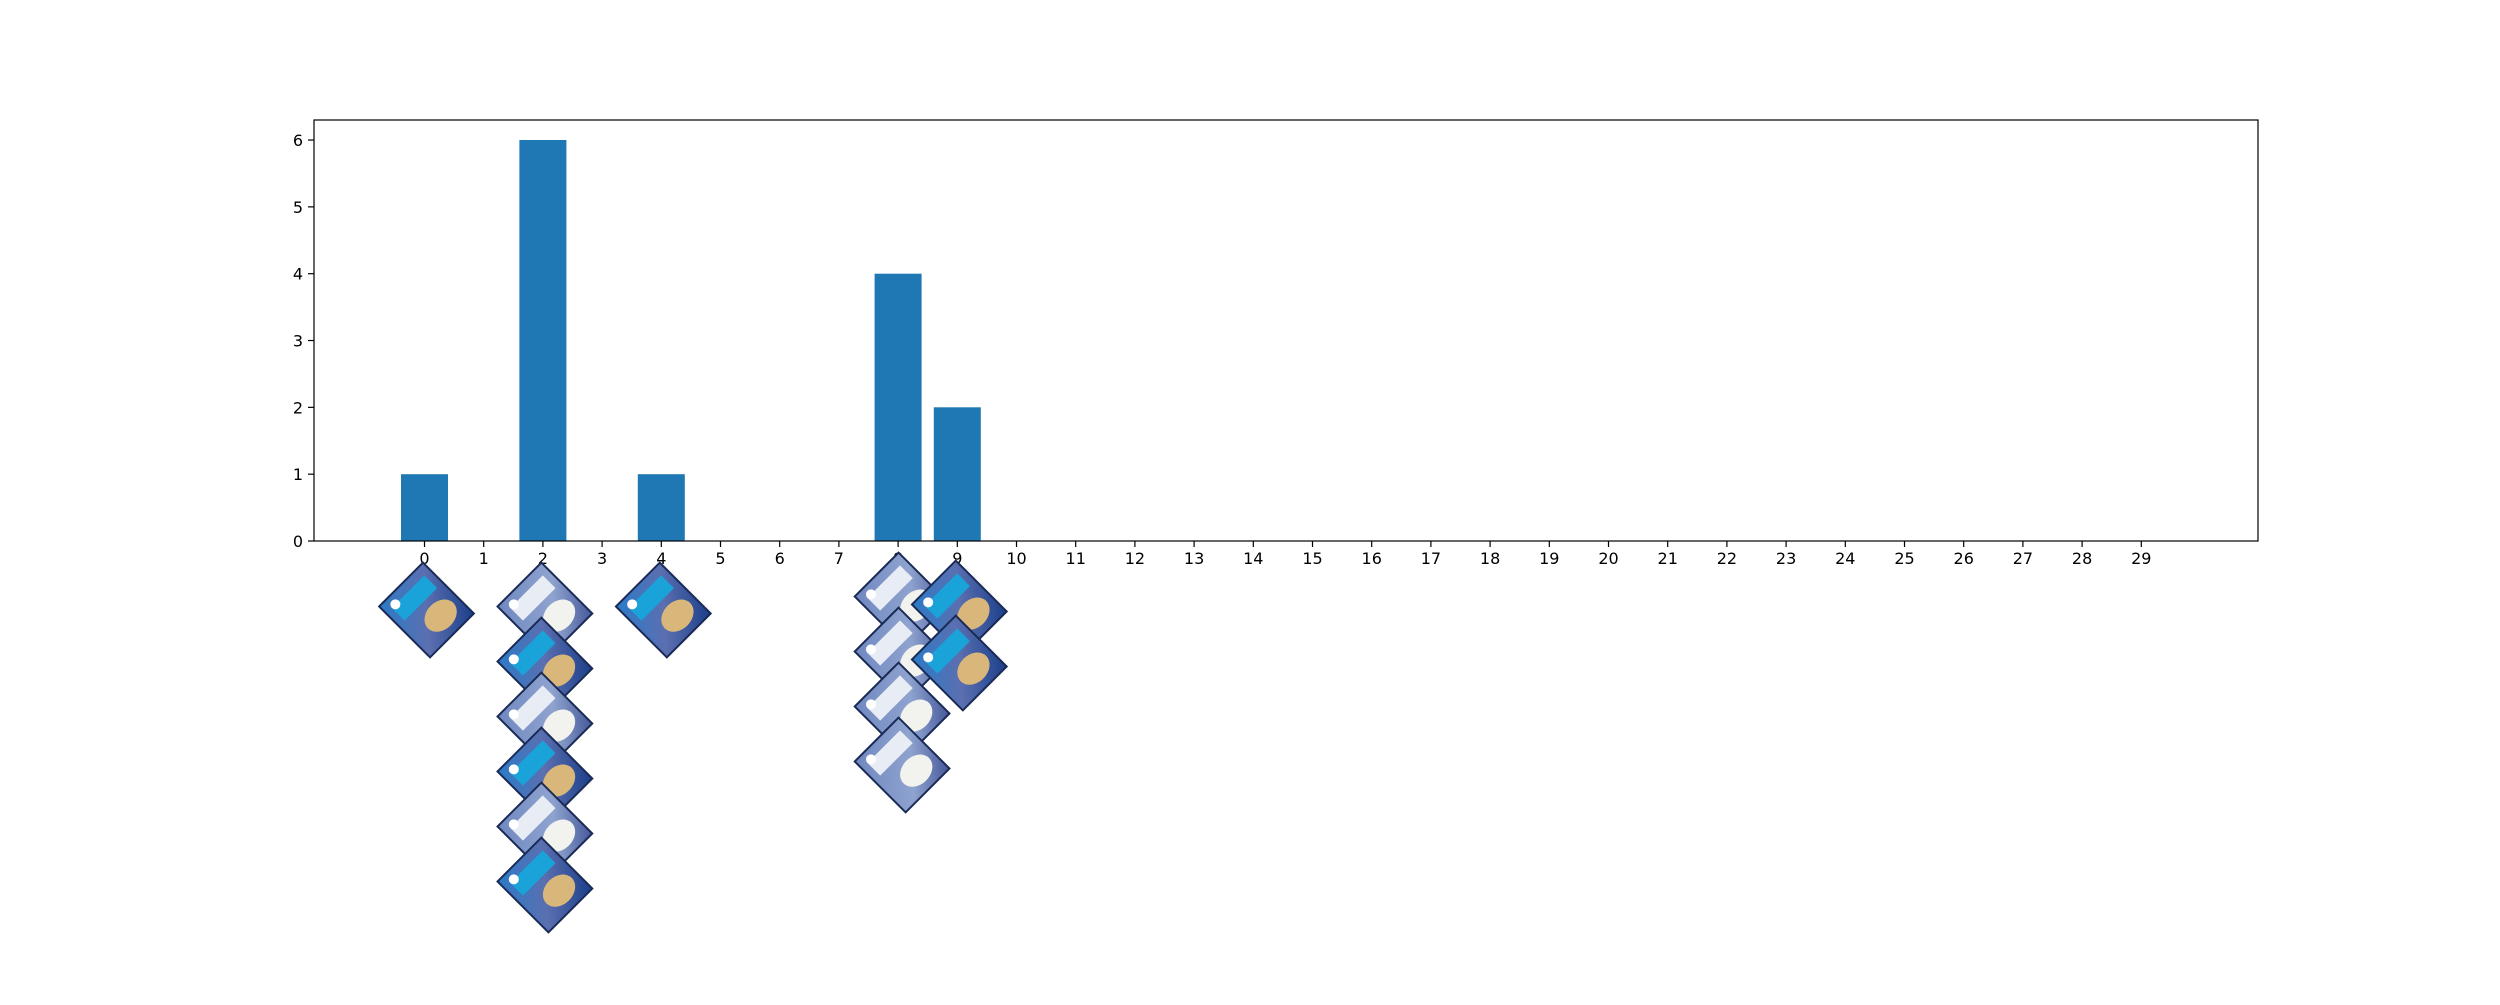 The height and width of the screenshot is (1005, 2500). What do you see at coordinates (1372, 558) in the screenshot?
I see `x-tick-label: 16` at bounding box center [1372, 558].